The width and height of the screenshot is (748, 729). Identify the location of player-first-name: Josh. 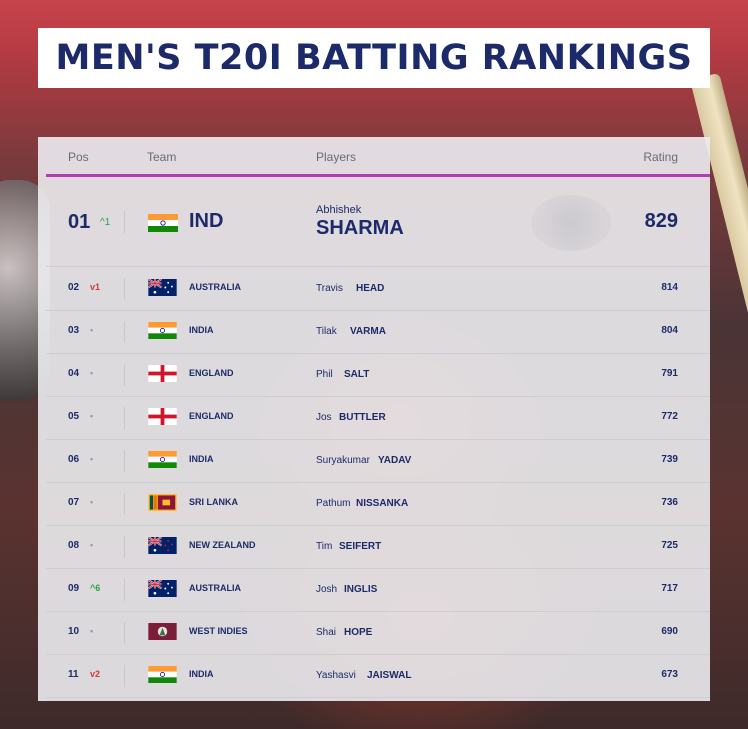
(327, 589).